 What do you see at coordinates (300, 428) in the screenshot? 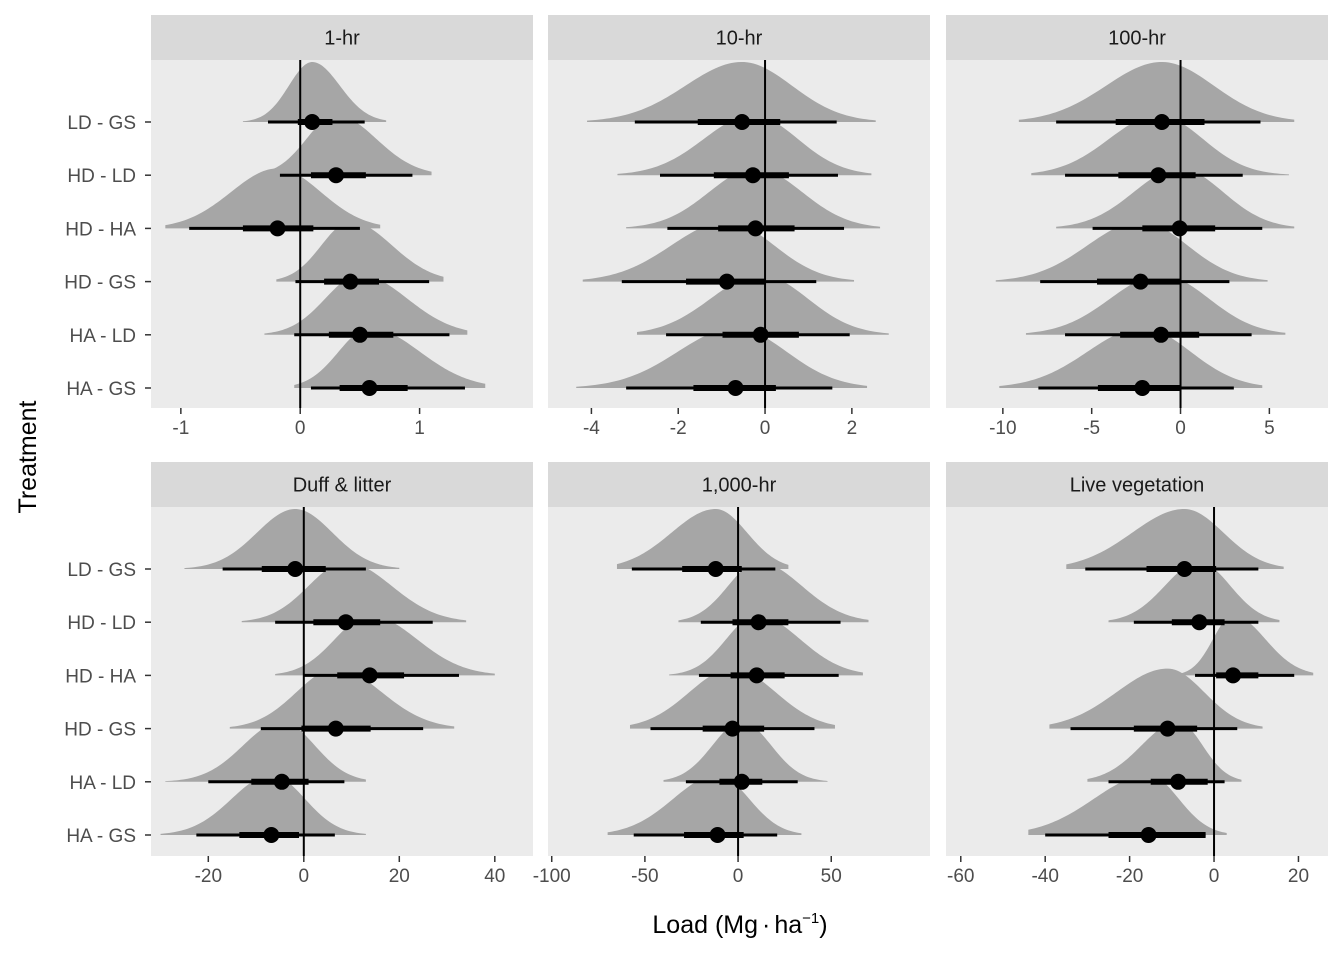
I see `x-tick-label-1-hr: 0` at bounding box center [300, 428].